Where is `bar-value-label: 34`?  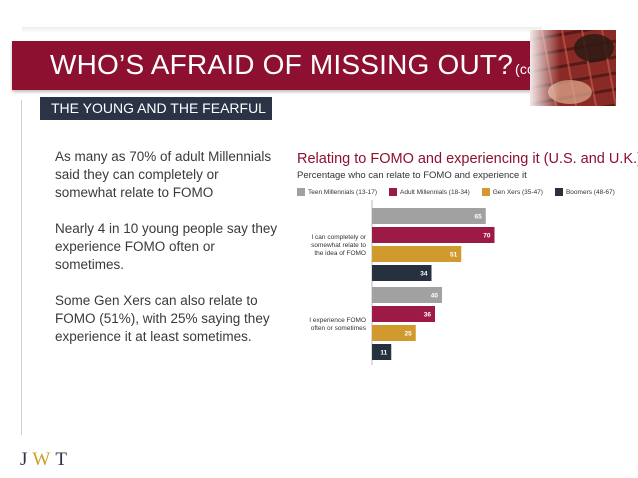 bar-value-label: 34 is located at coordinates (424, 274).